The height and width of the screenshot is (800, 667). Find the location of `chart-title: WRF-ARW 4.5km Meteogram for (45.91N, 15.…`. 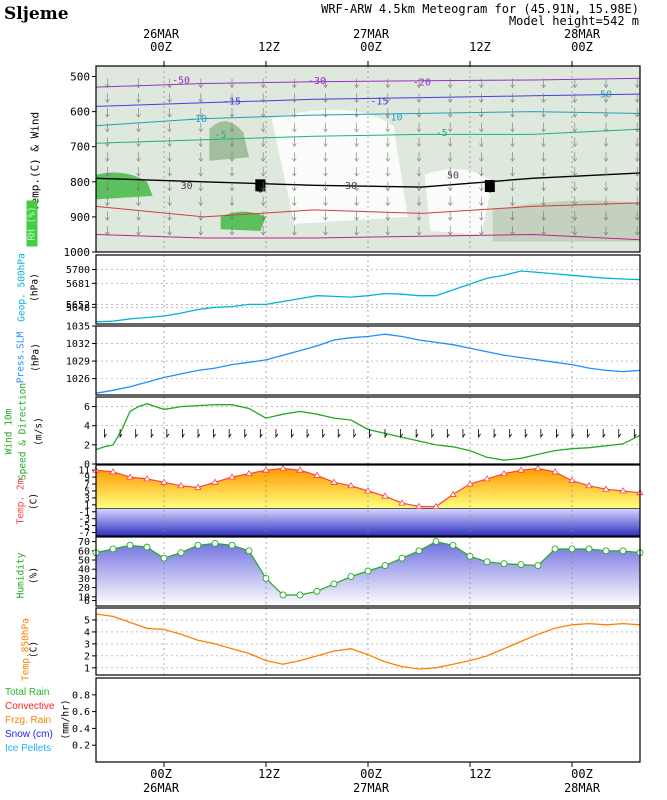

chart-title: WRF-ARW 4.5km Meteogram for (45.91N, 15.… is located at coordinates (480, 9).